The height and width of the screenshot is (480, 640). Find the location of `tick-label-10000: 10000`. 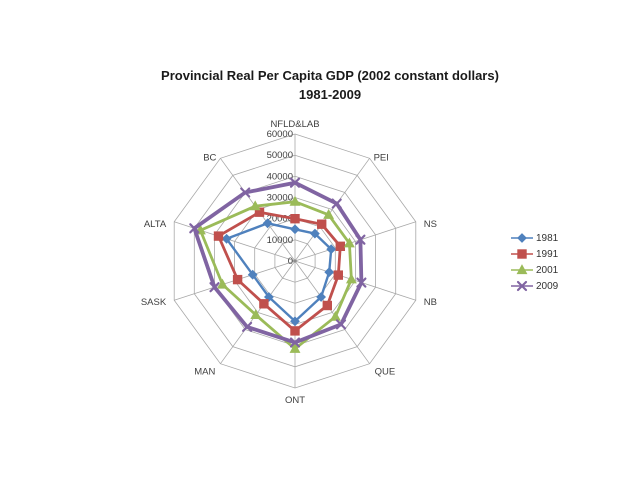

tick-label-10000: 10000 is located at coordinates (280, 240).